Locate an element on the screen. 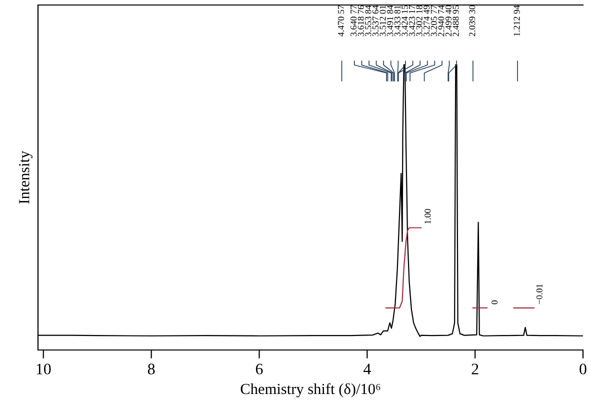 The image size is (591, 407). text: 3.537 64 is located at coordinates (375, 20).